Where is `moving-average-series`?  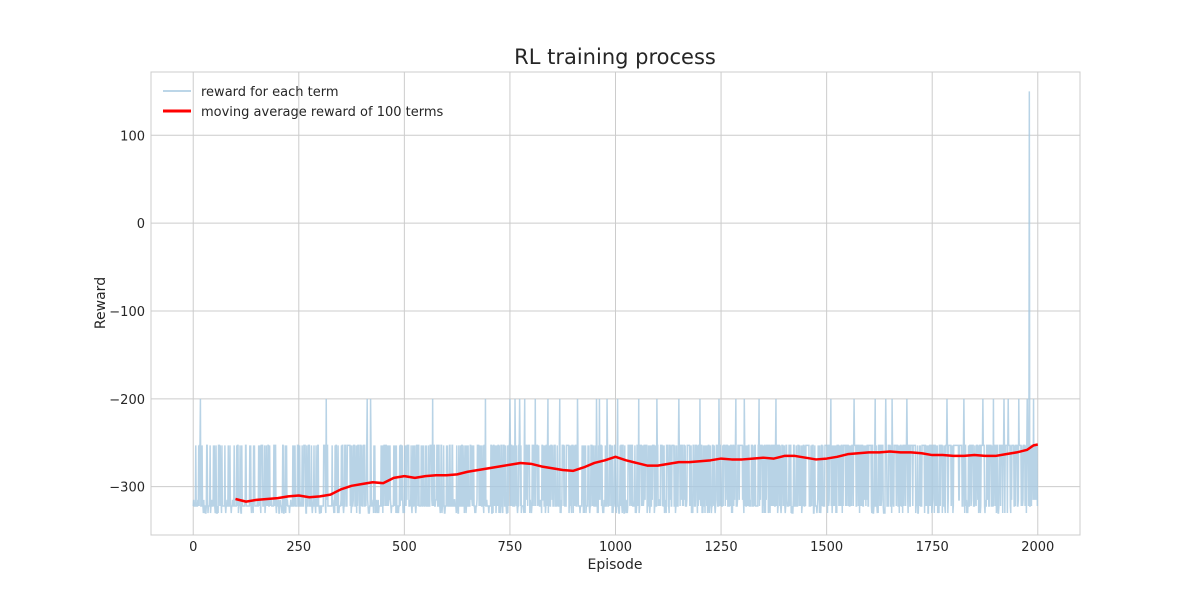
moving-average-series is located at coordinates (637, 473).